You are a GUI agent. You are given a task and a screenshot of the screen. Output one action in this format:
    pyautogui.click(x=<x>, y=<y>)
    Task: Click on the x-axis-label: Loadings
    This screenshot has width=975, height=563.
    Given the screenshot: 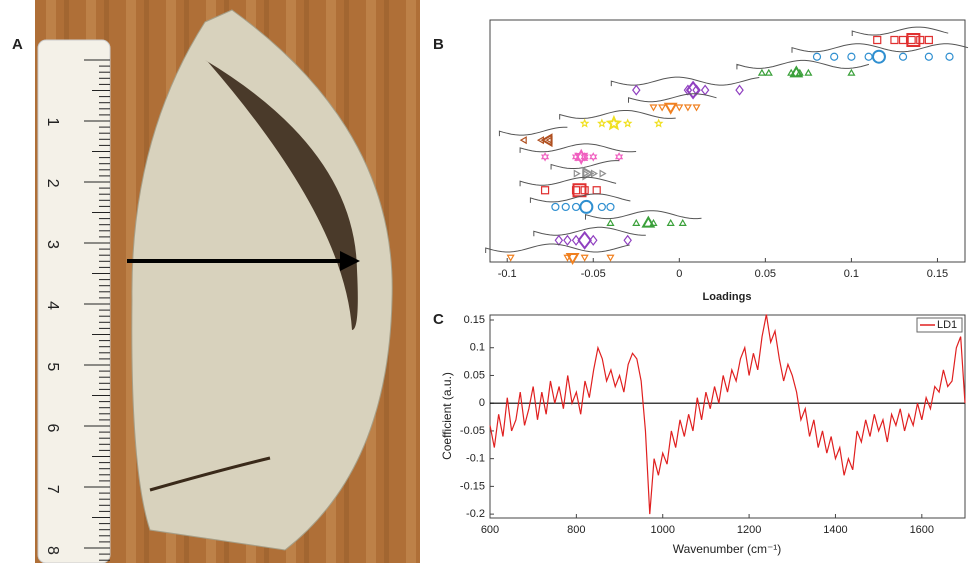 What is the action you would take?
    pyautogui.click(x=727, y=297)
    